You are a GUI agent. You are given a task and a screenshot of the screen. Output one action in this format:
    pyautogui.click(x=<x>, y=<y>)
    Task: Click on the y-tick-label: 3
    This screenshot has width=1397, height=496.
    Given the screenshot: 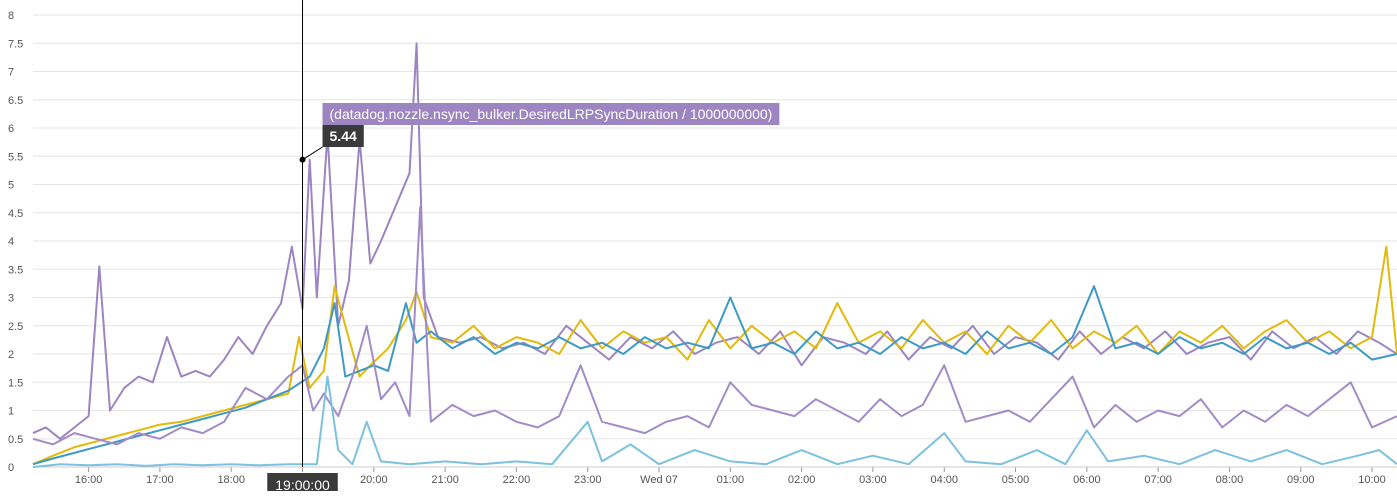 What is the action you would take?
    pyautogui.click(x=11, y=299)
    